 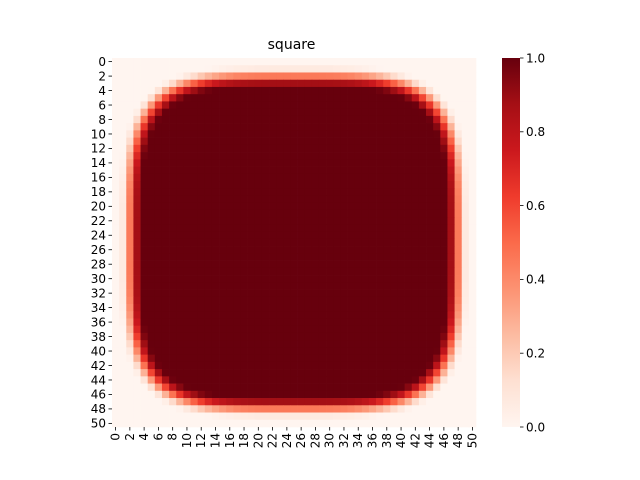 What do you see at coordinates (301, 440) in the screenshot?
I see `x-tick-label: 26` at bounding box center [301, 440].